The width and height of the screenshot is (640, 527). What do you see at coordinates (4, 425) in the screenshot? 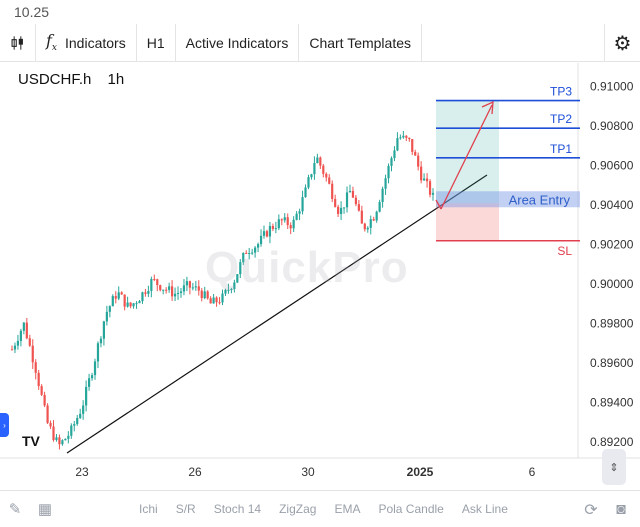
I see `side-panel-toggle: ›` at bounding box center [4, 425].